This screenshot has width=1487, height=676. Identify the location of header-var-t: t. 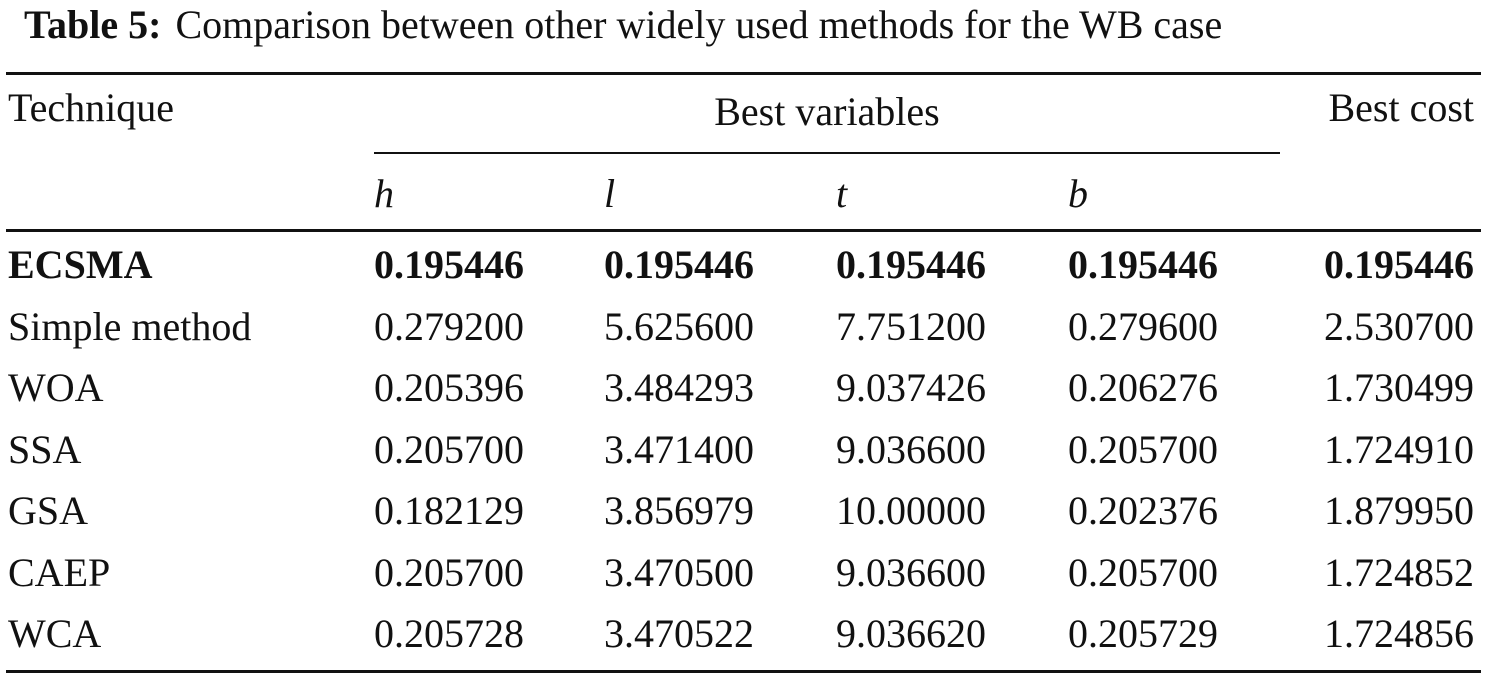
(842, 193).